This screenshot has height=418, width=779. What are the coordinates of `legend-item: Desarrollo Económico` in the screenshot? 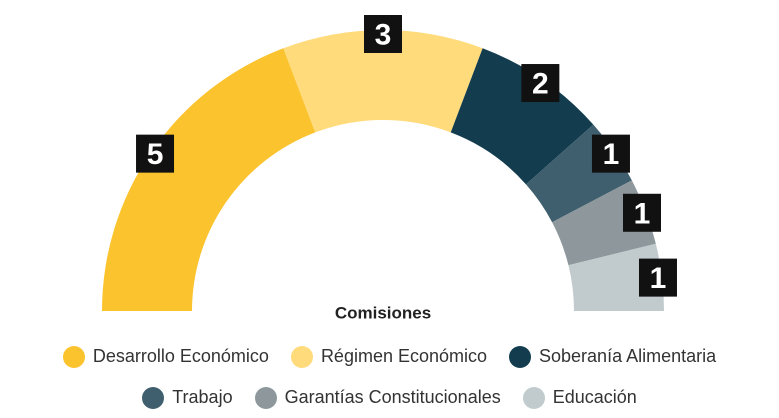 It's located at (165, 356).